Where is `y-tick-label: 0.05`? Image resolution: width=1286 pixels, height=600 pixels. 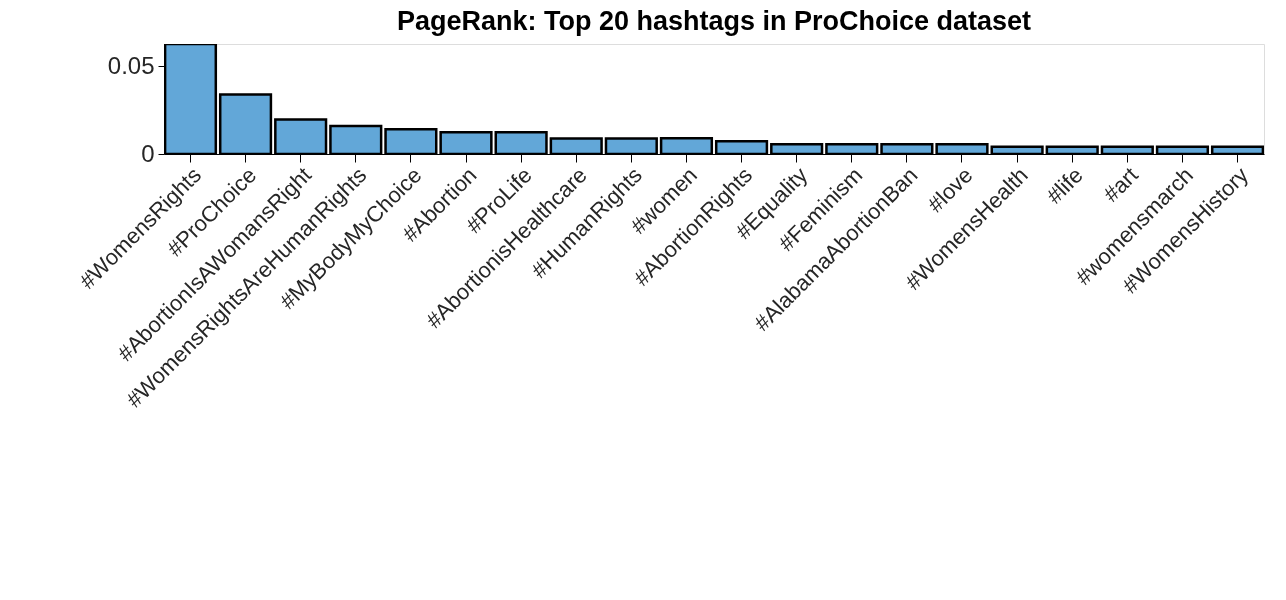
y-tick-label: 0.05 is located at coordinates (131, 65).